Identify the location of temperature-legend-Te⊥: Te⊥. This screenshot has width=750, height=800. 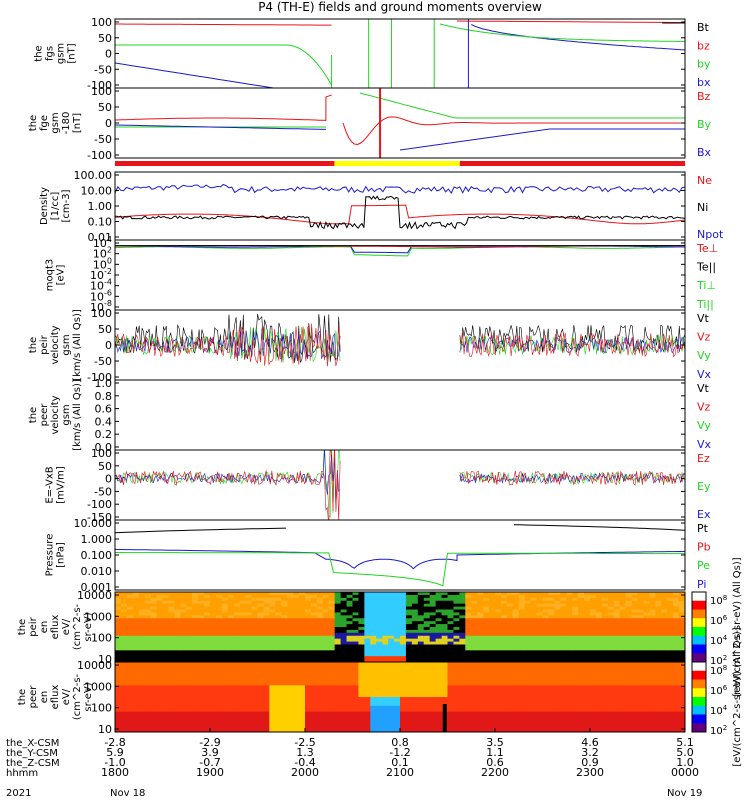
(707, 248).